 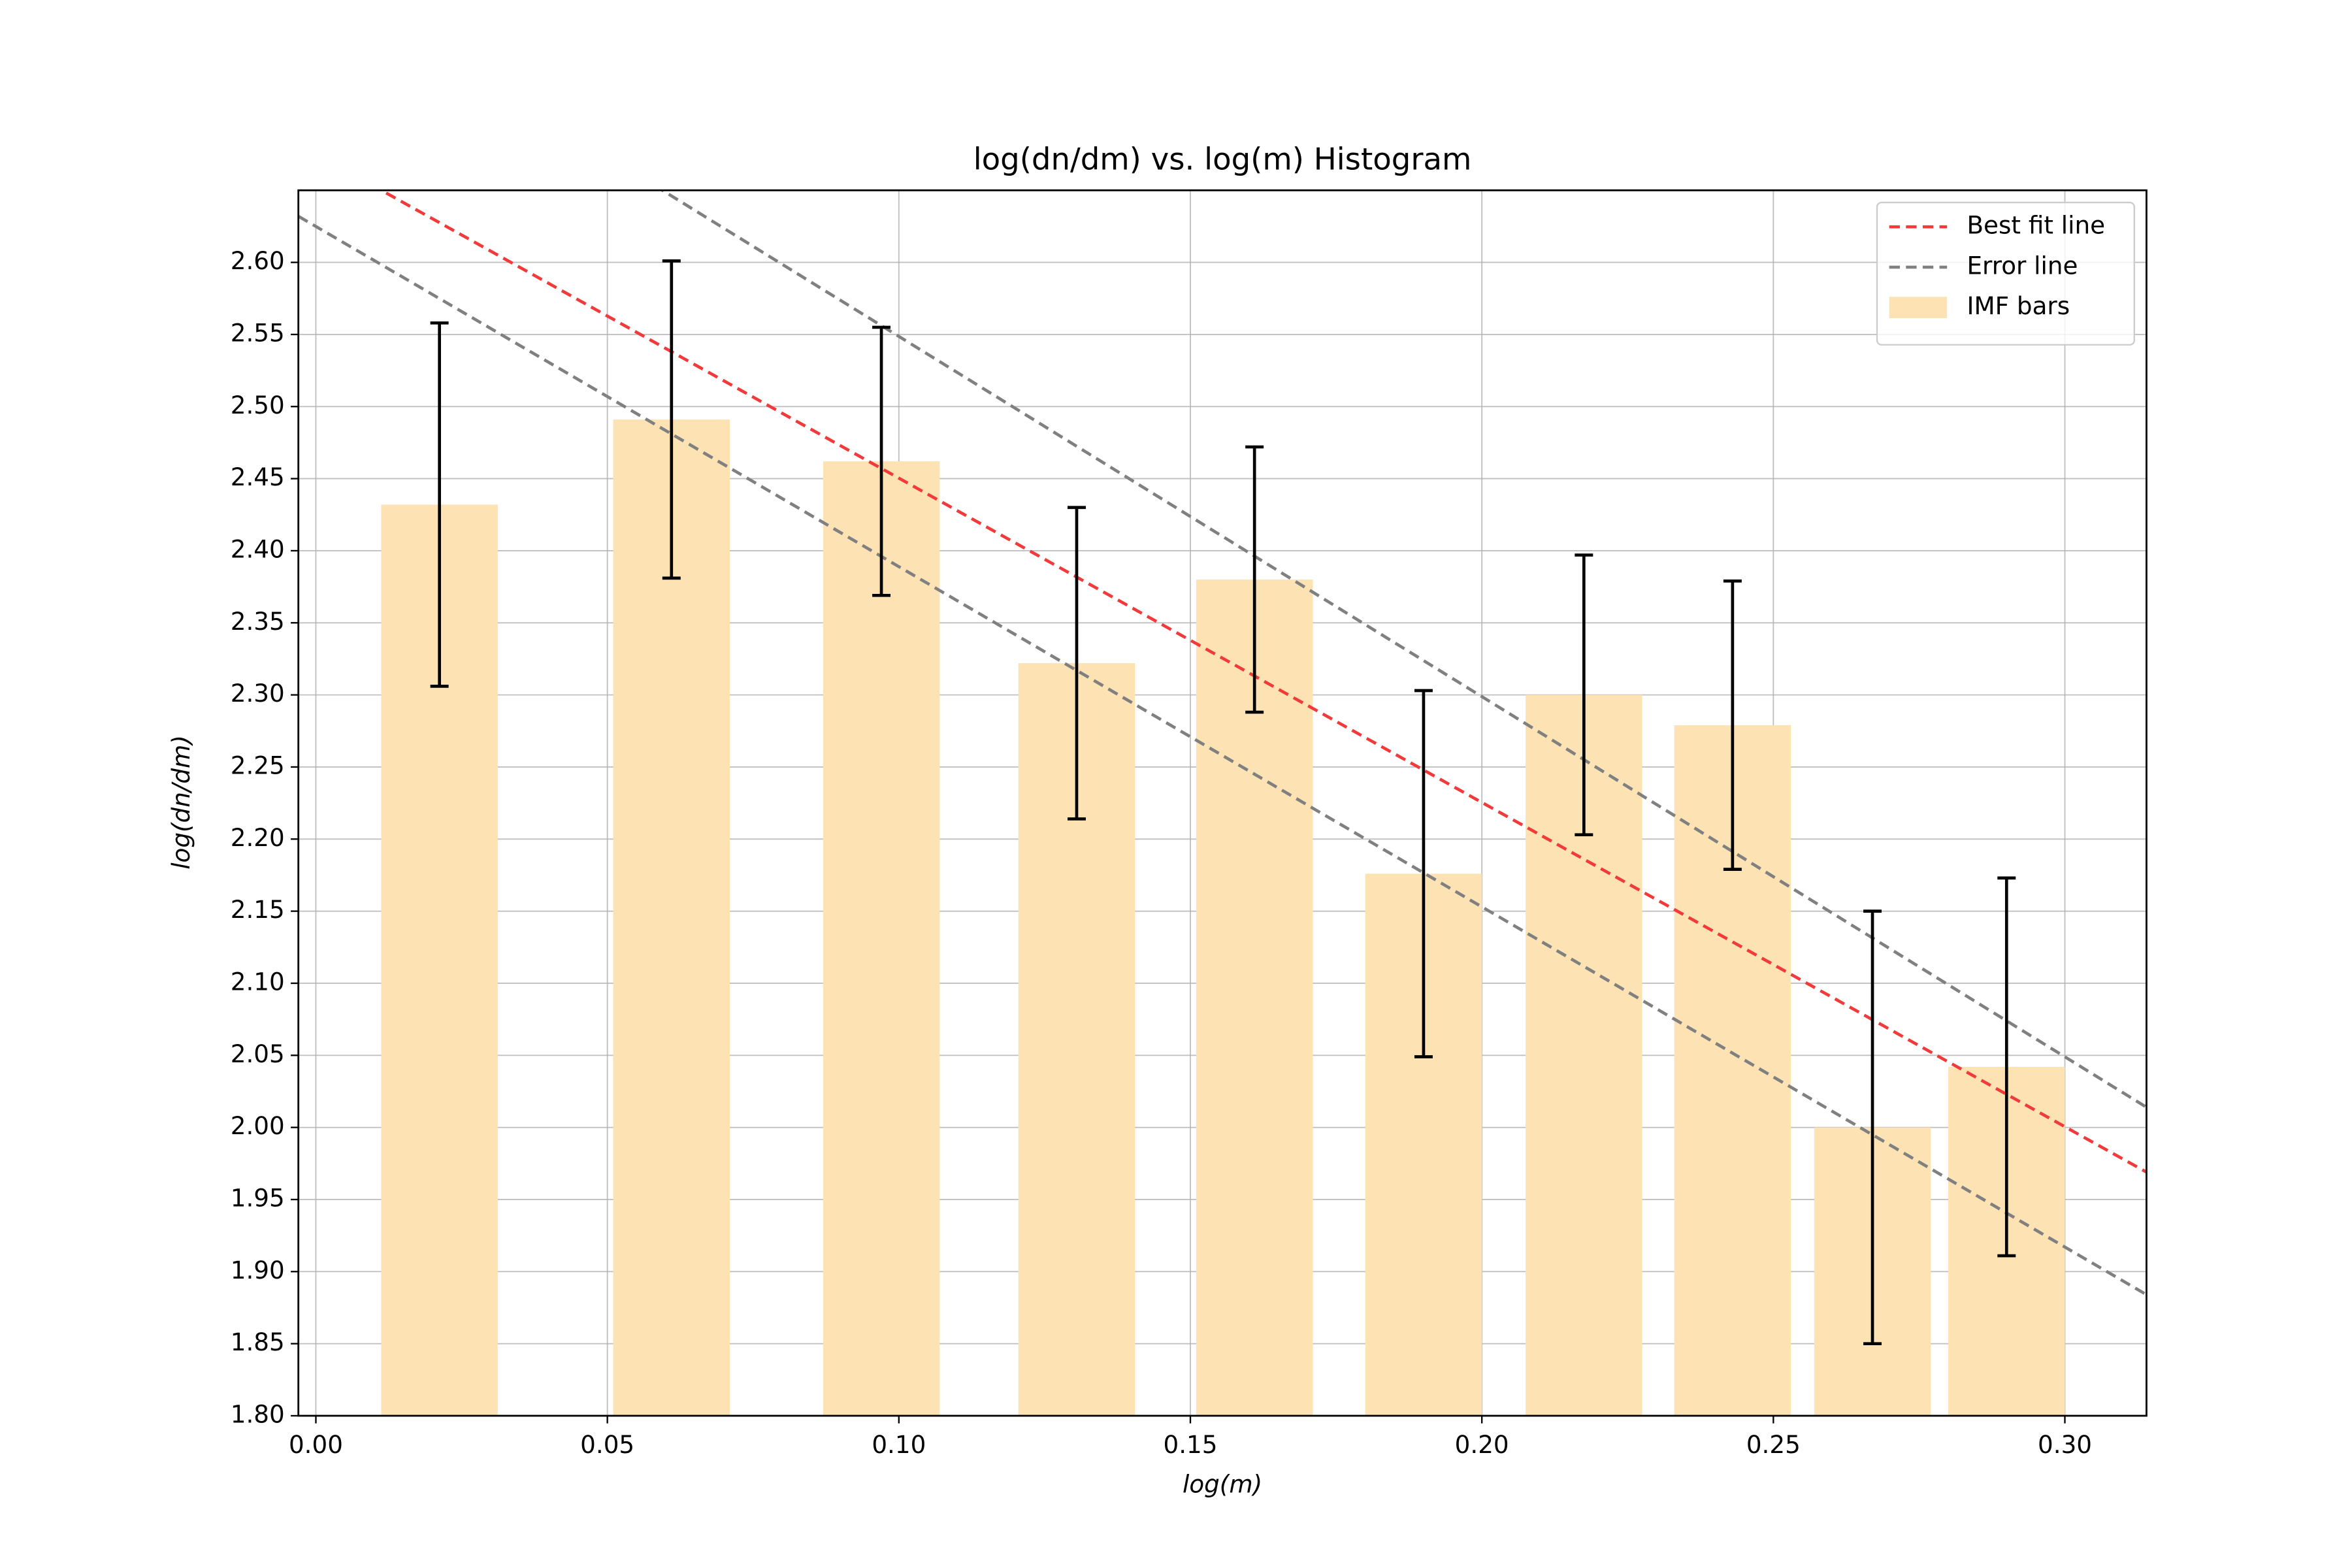 I want to click on y-tick-label: 2.20, so click(x=258, y=837).